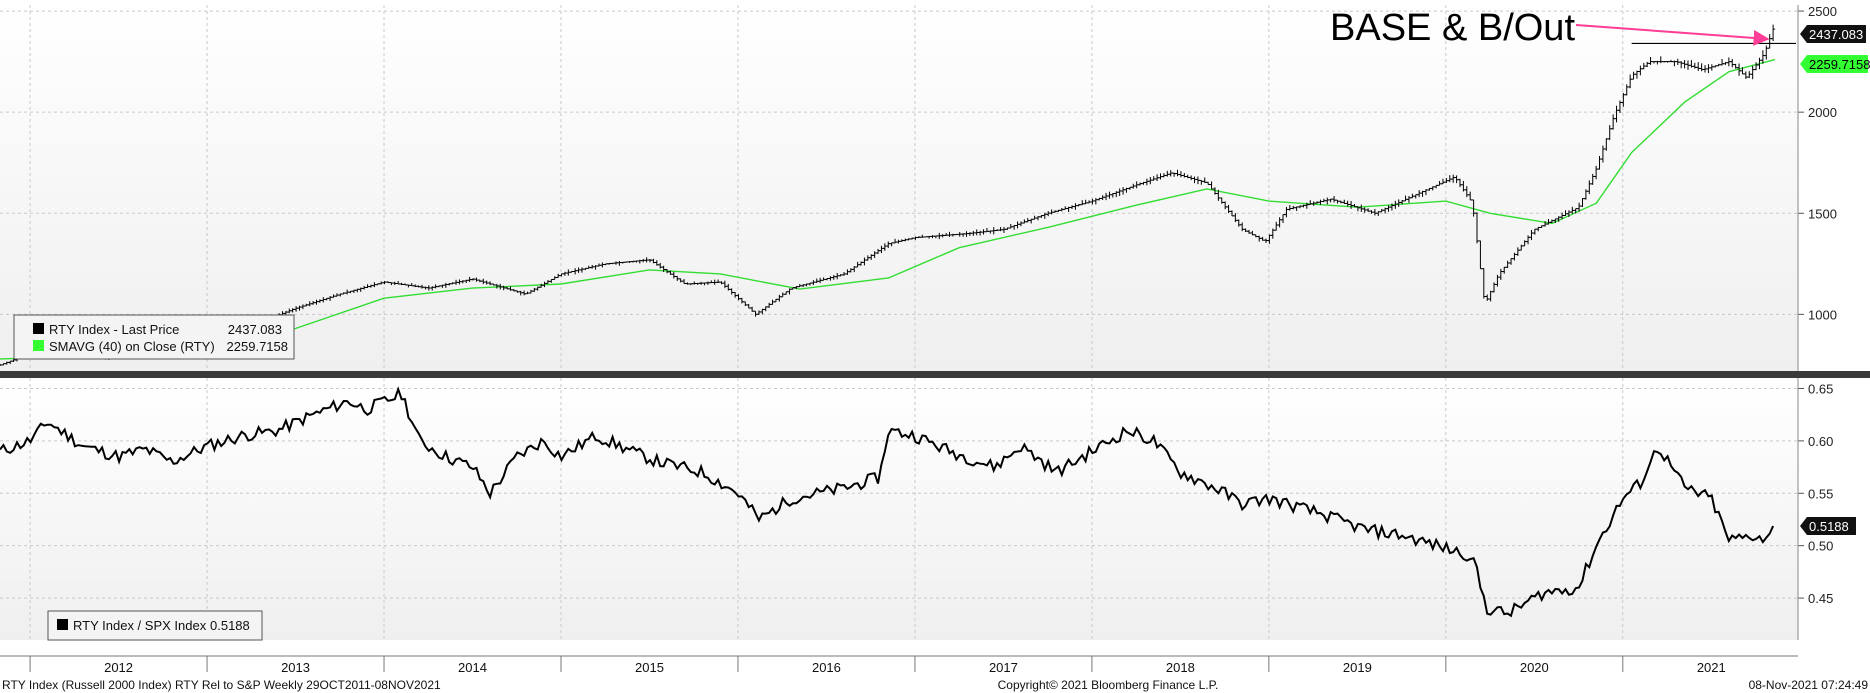 Image resolution: width=1870 pixels, height=693 pixels. I want to click on price-tag-shape, so click(1833, 34).